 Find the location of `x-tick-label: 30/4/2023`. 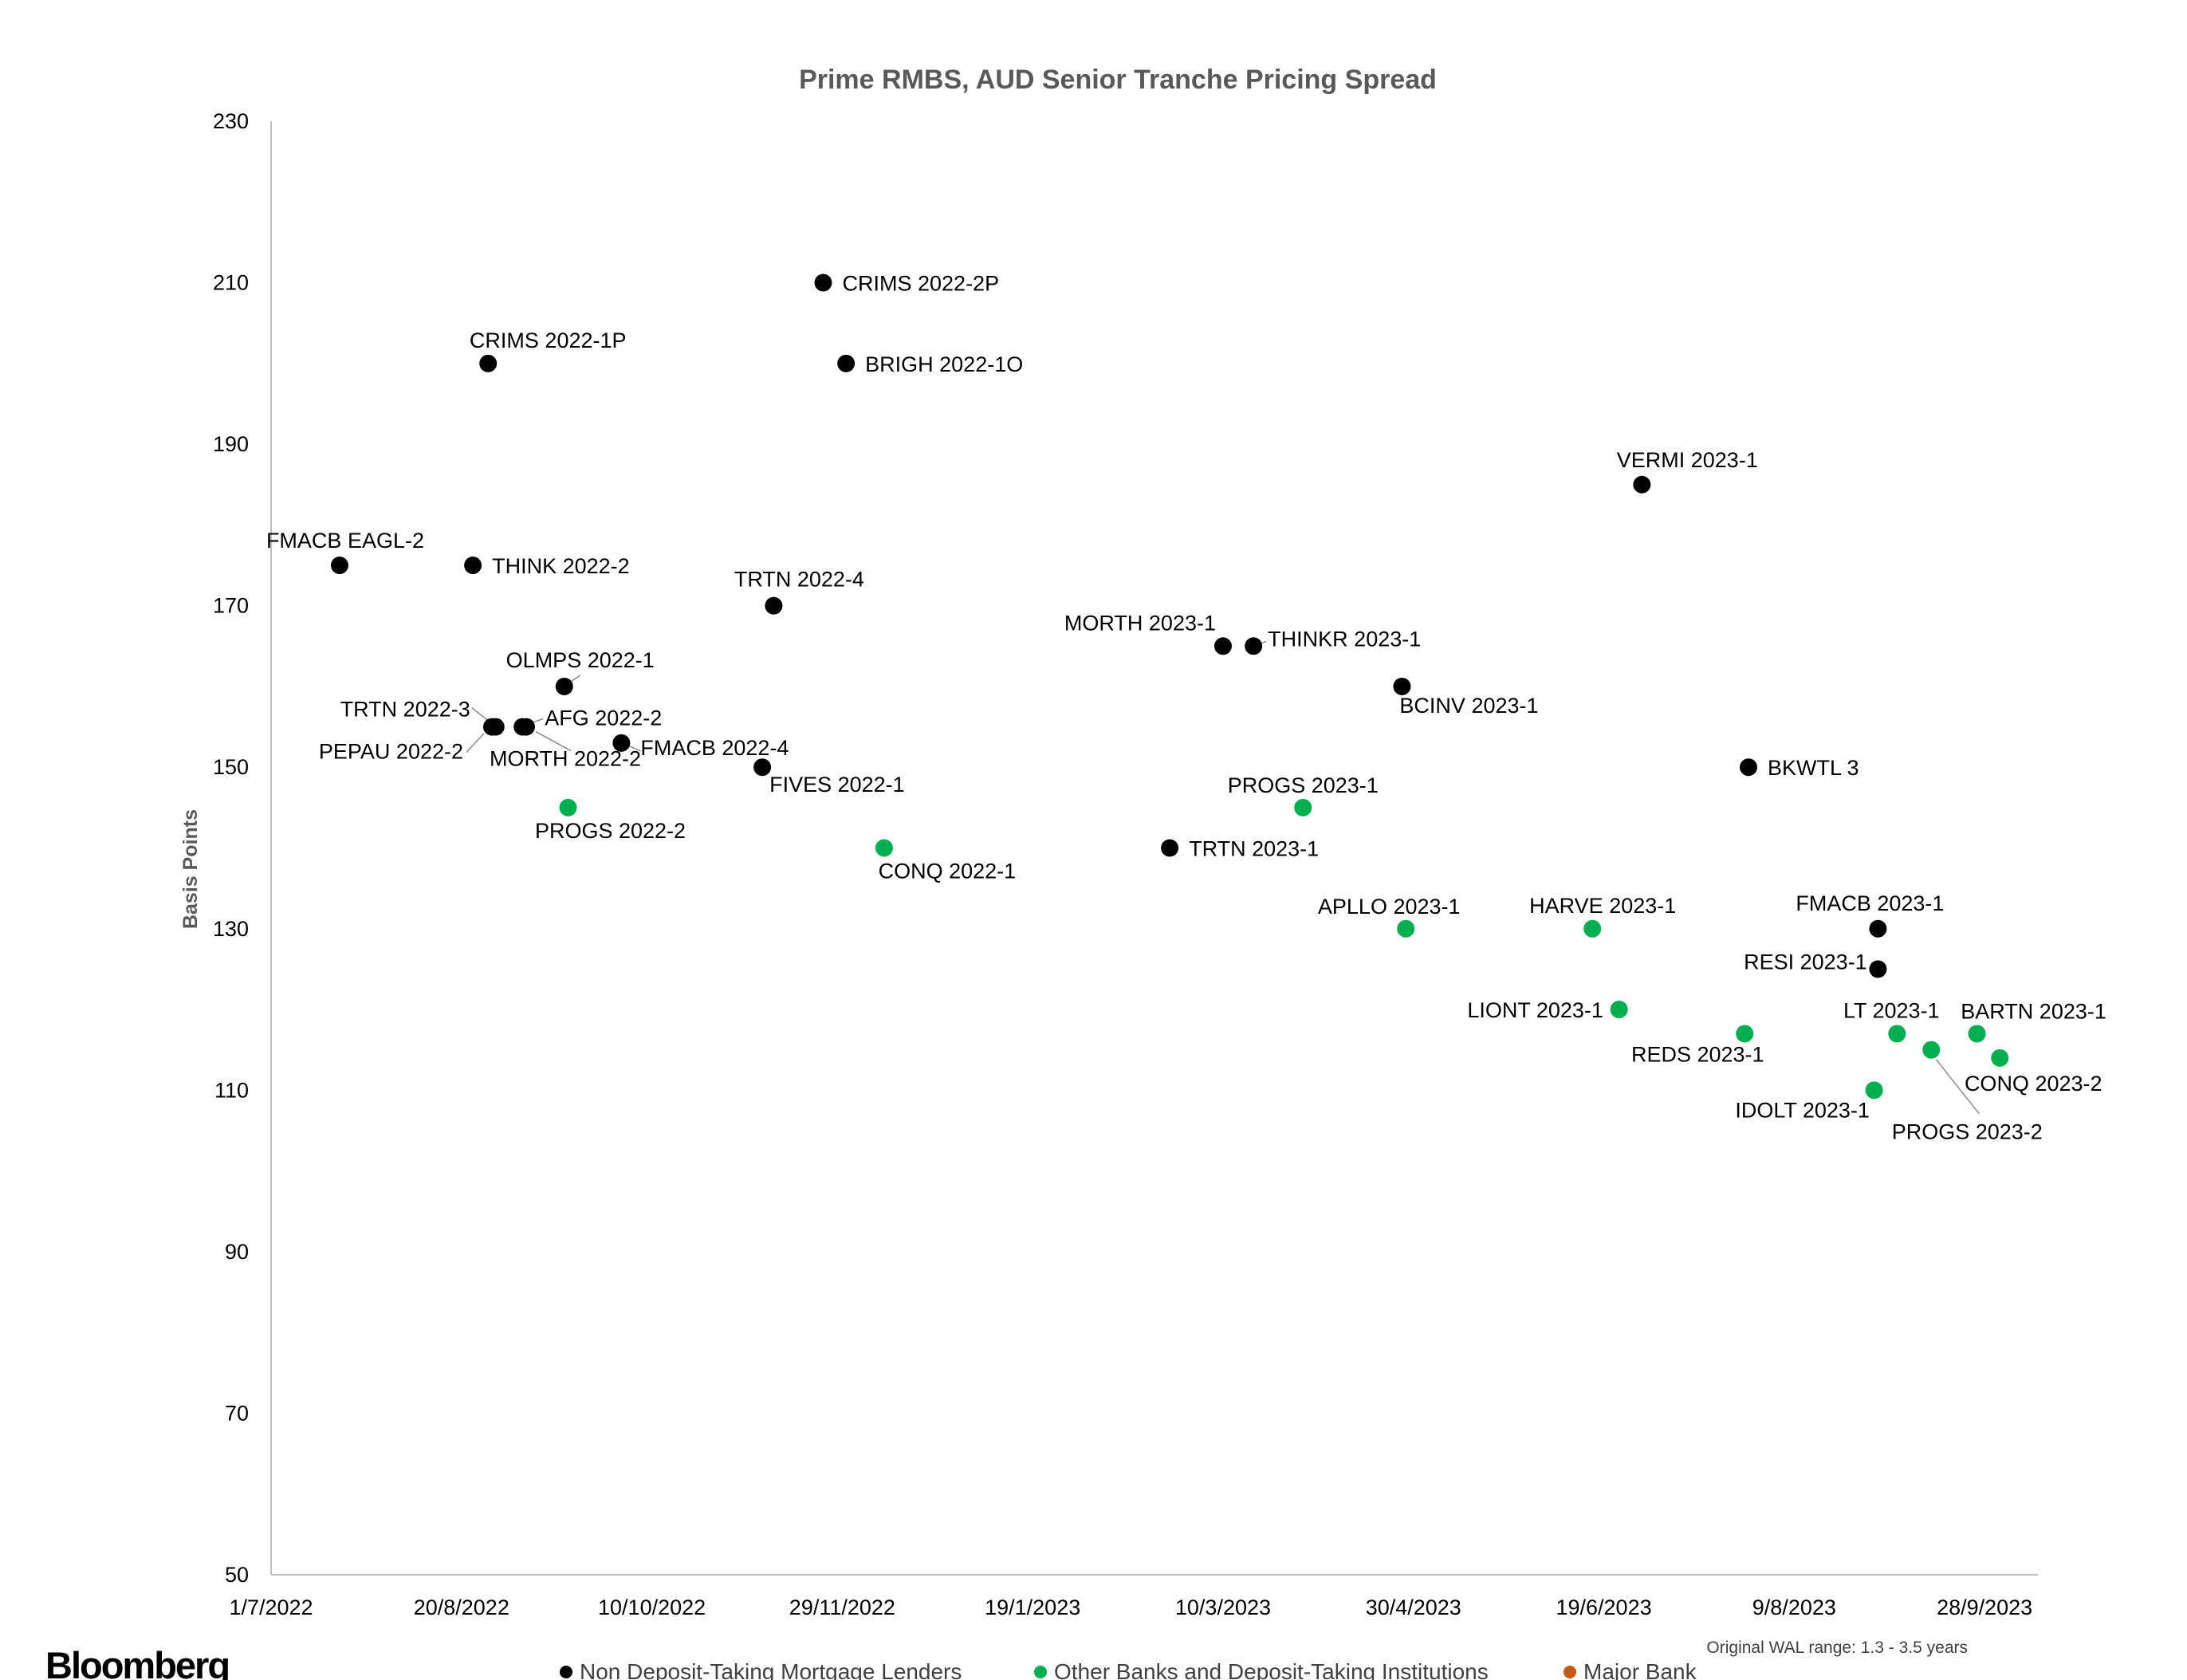

x-tick-label: 30/4/2023 is located at coordinates (1413, 1607).